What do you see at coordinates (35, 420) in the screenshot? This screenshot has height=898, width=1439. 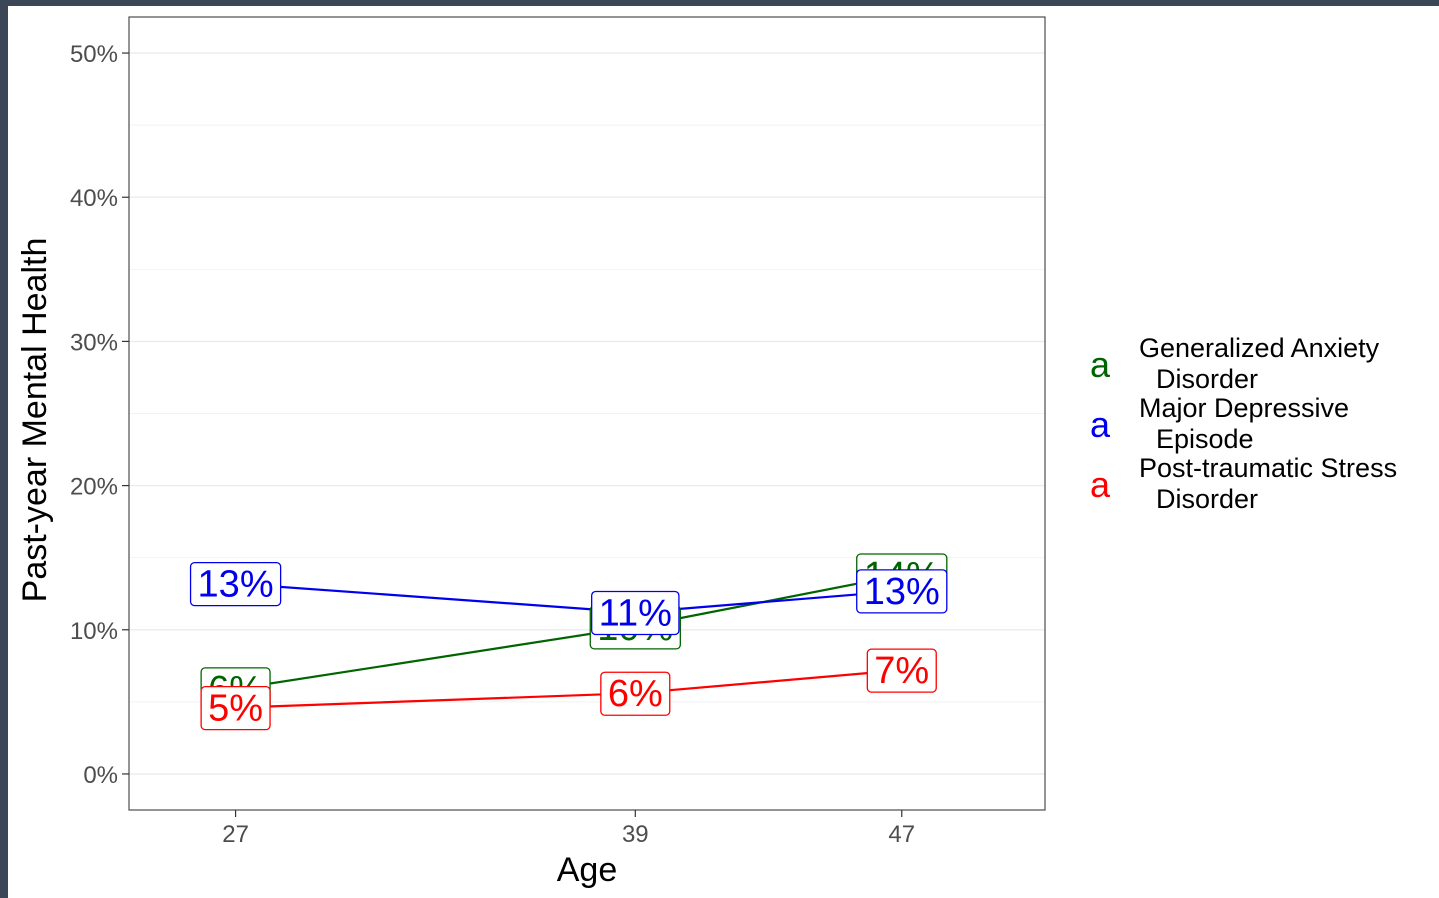 I see `y-axis-title: Past-year Mental Health` at bounding box center [35, 420].